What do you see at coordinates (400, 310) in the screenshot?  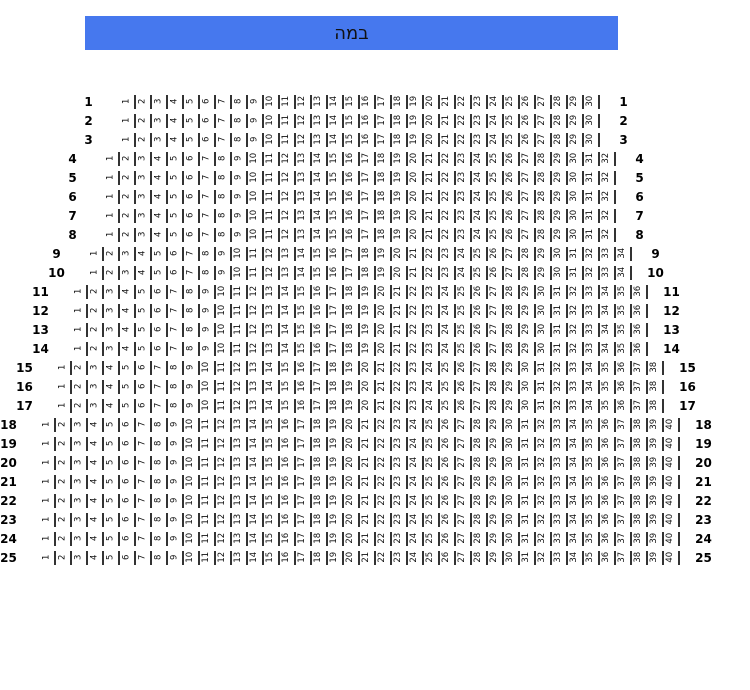 I see `seat: 21` at bounding box center [400, 310].